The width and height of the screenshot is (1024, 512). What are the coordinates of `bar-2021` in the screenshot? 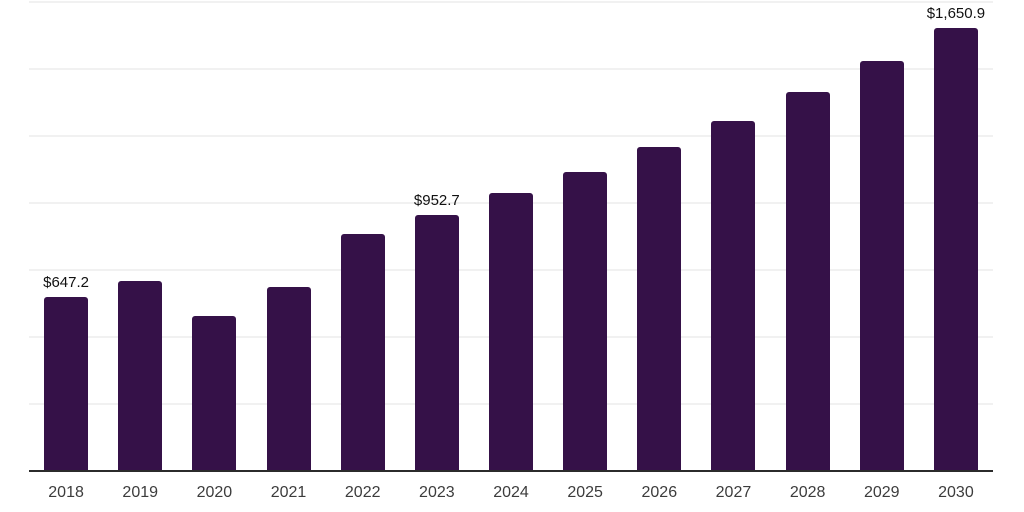 It's located at (288, 378).